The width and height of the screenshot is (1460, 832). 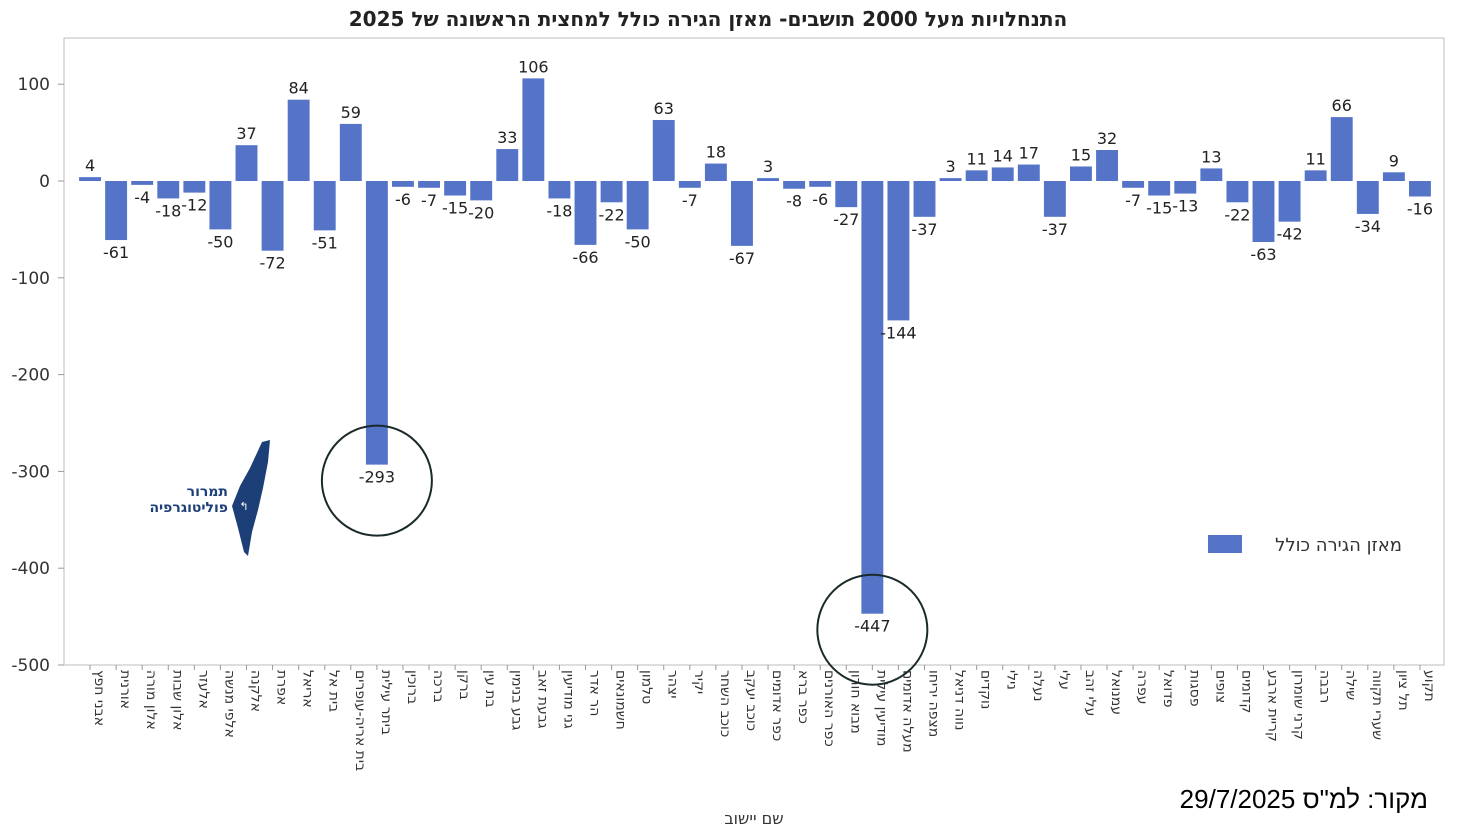 What do you see at coordinates (768, 166) in the screenshot?
I see `value-label: 3` at bounding box center [768, 166].